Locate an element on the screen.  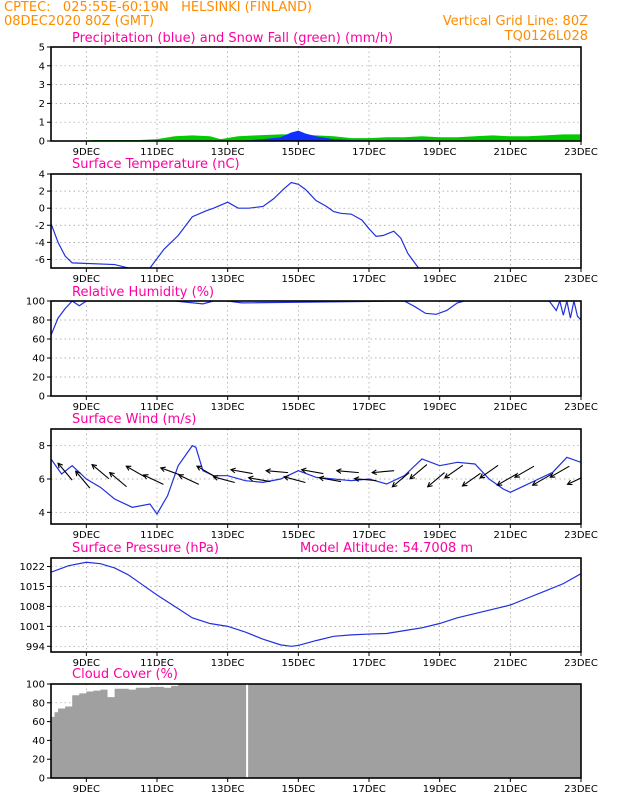
header-right-line1: Vertical Grid Line: 80Z is located at coordinates (515, 21).